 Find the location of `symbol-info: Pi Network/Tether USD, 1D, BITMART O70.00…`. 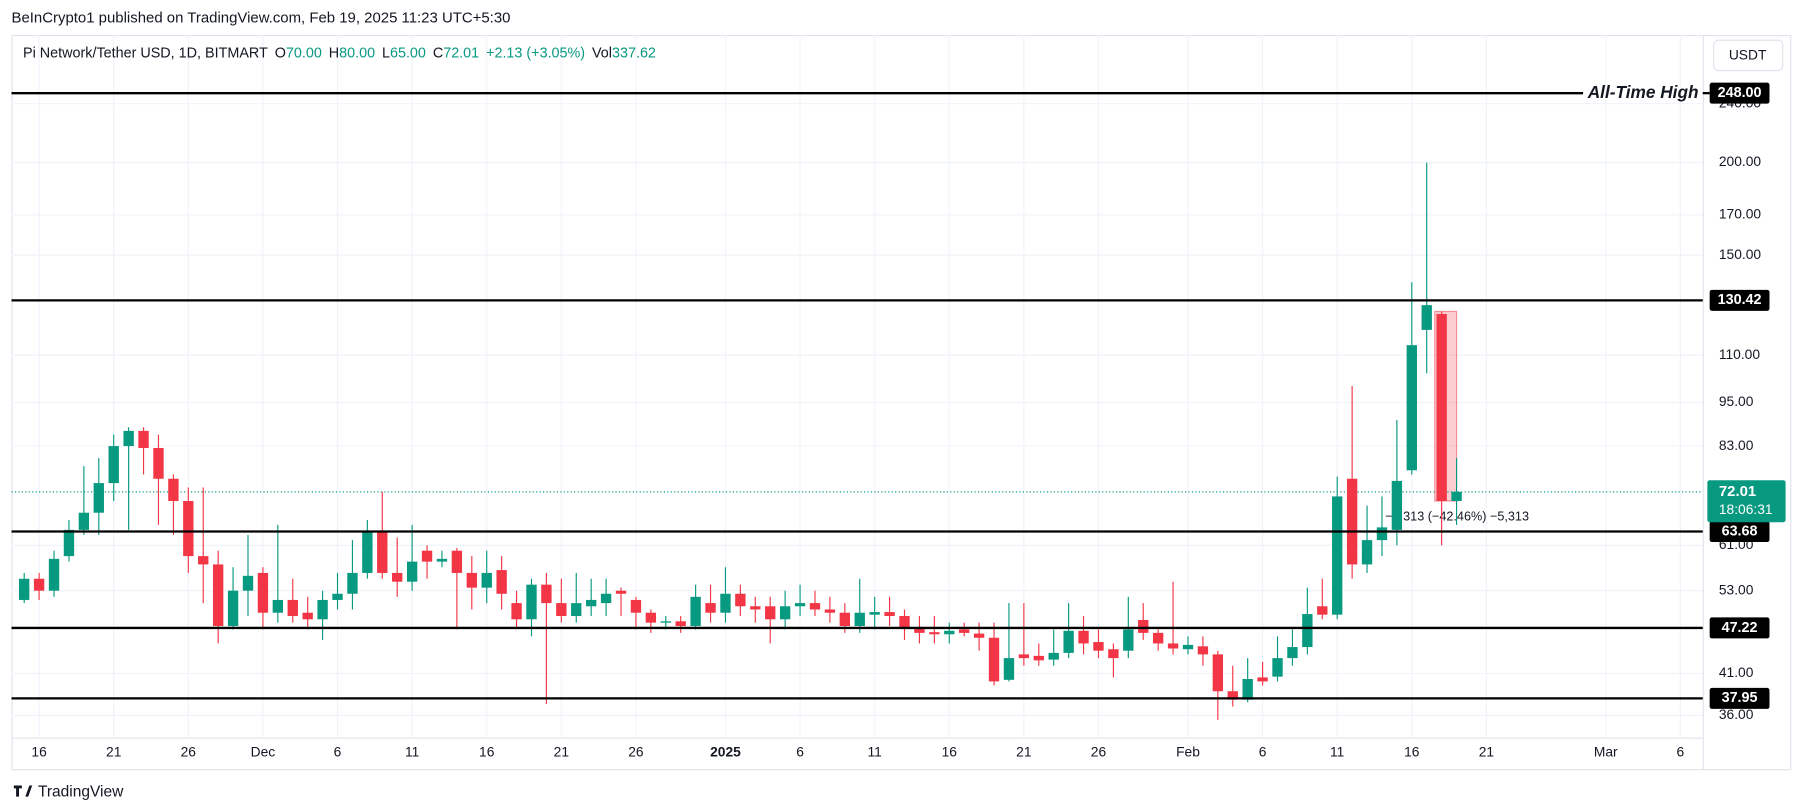

symbol-info: Pi Network/Tether USD, 1D, BITMART O70.00… is located at coordinates (339, 53).